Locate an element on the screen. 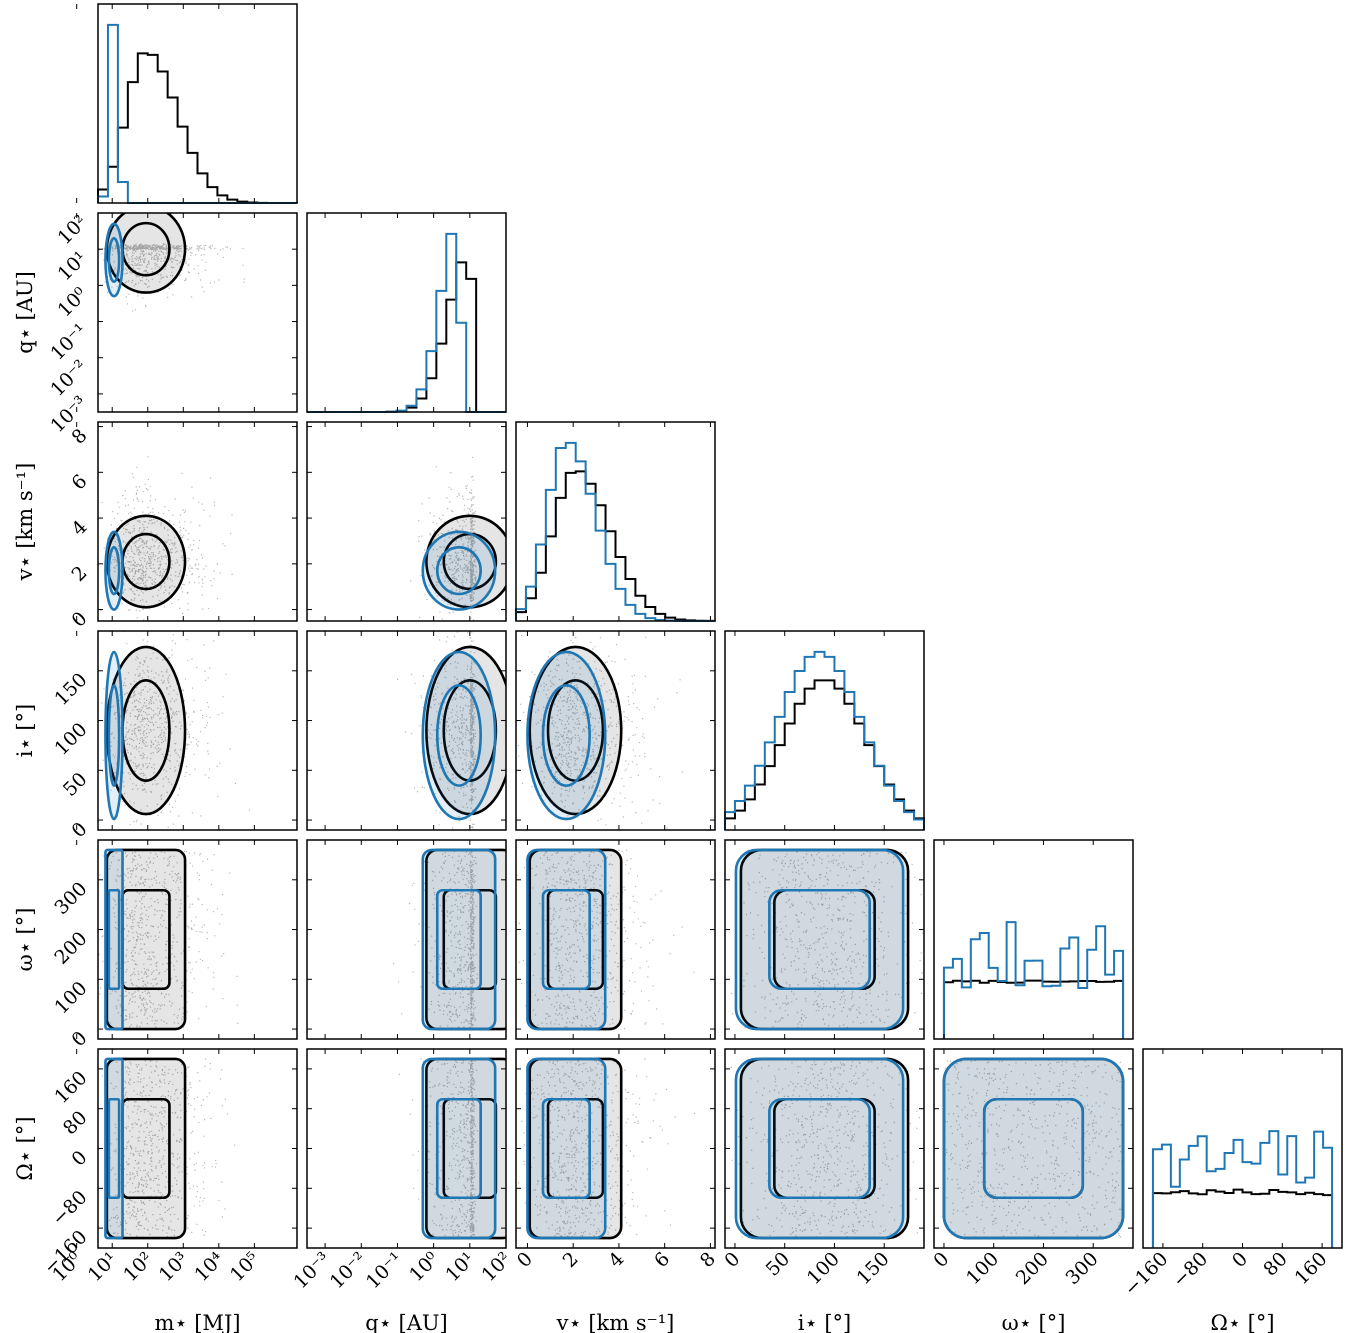  panel-frame-w-i is located at coordinates (824, 939).